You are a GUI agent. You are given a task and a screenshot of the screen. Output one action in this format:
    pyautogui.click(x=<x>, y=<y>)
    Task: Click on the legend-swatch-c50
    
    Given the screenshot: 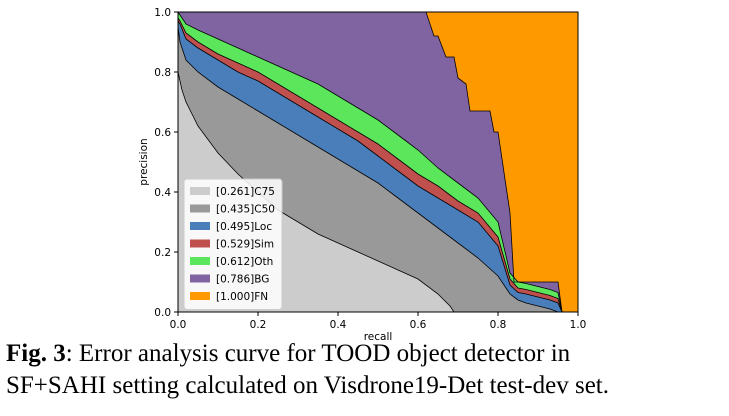 What is the action you would take?
    pyautogui.click(x=200, y=208)
    